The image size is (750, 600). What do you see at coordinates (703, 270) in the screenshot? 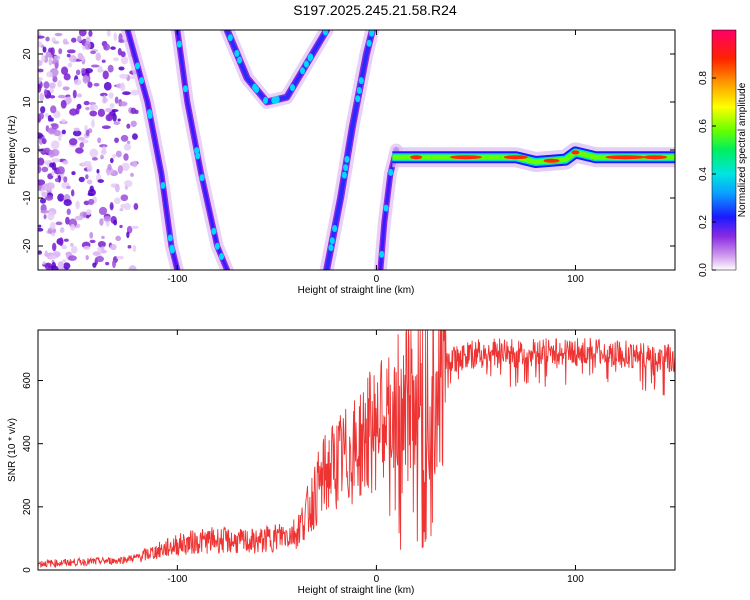
I see `colorbar-tick-label: 0.0` at bounding box center [703, 270].